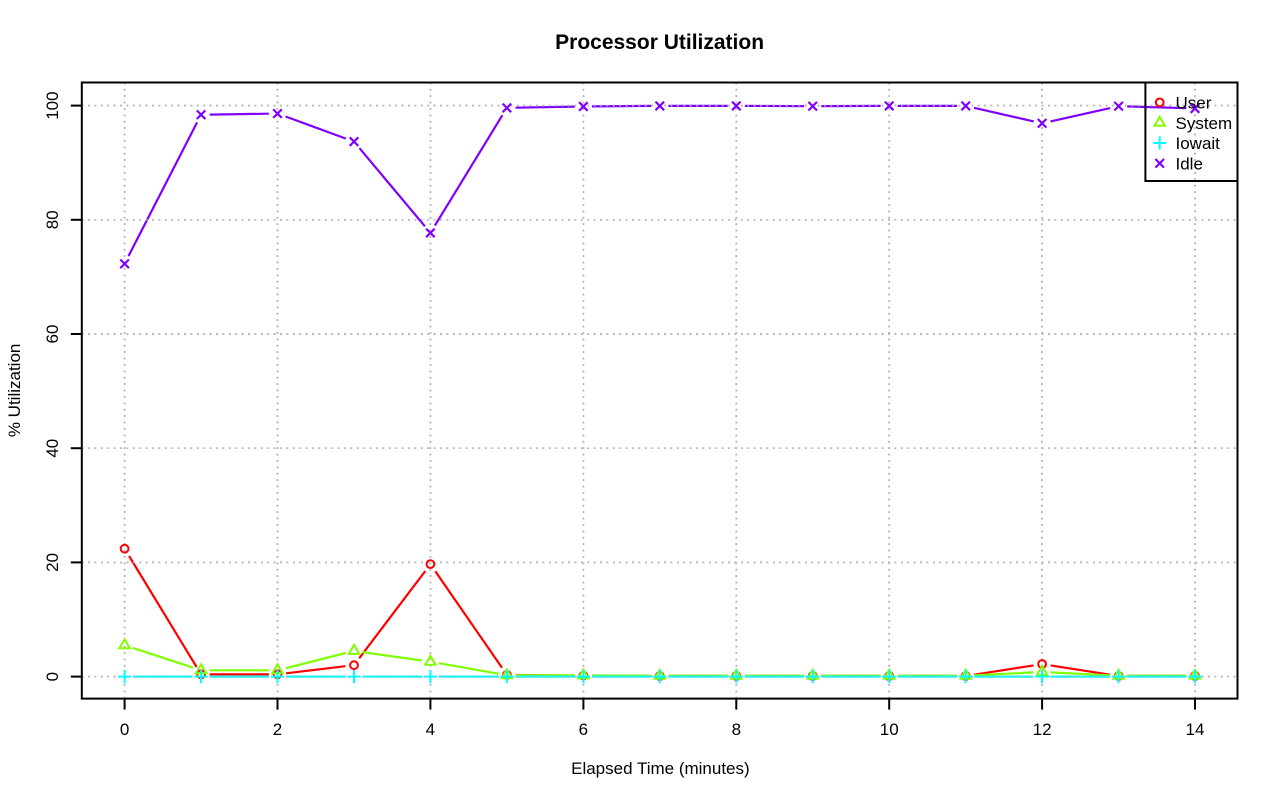 This screenshot has height=806, width=1280. What do you see at coordinates (1194, 103) in the screenshot?
I see `svg-text: User` at bounding box center [1194, 103].